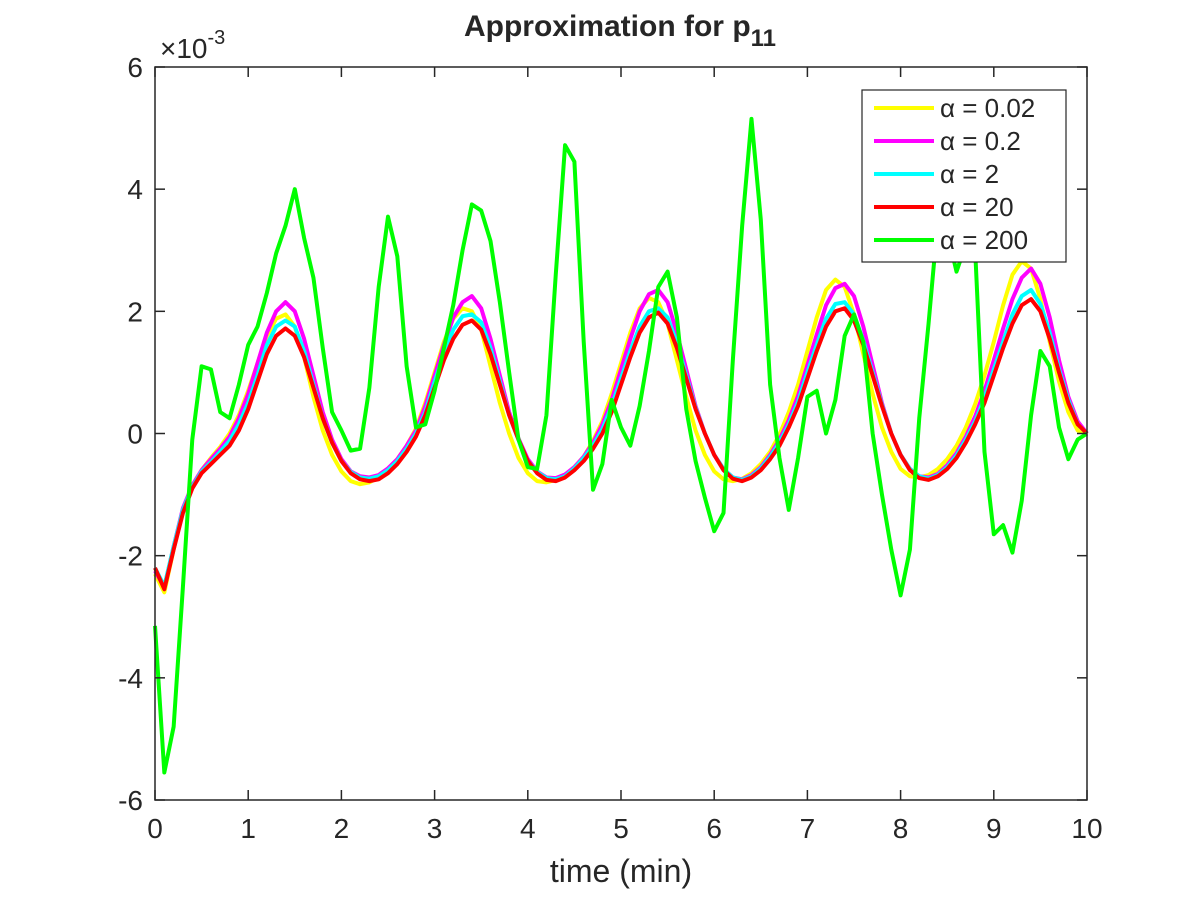  I want to click on x-tick-label: 7, so click(808, 828).